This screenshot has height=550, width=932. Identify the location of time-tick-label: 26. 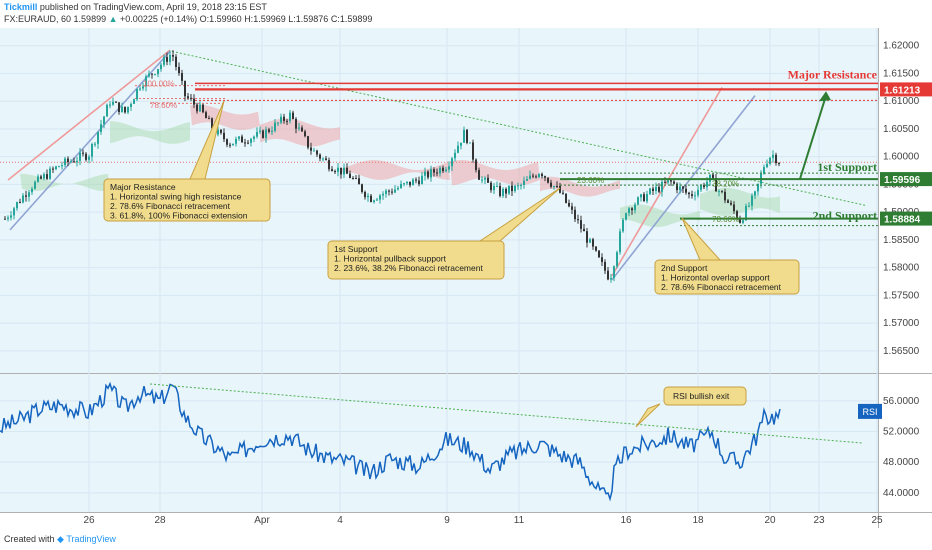
(89, 520).